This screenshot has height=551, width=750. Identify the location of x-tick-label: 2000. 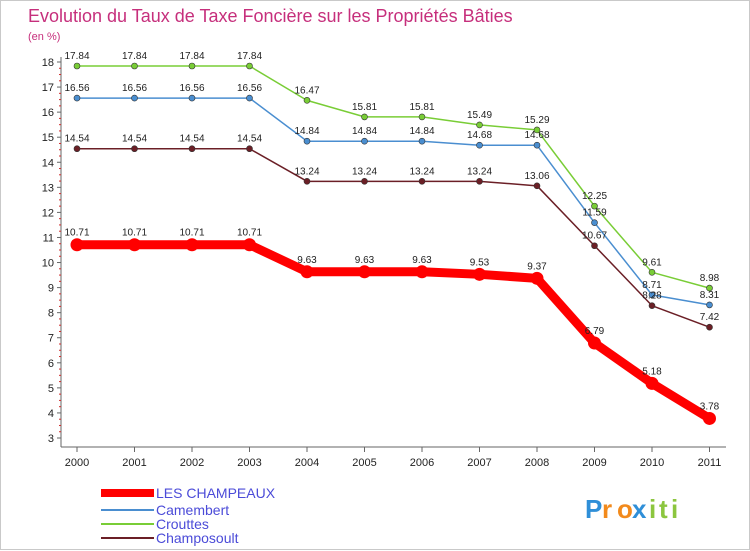
(77, 463).